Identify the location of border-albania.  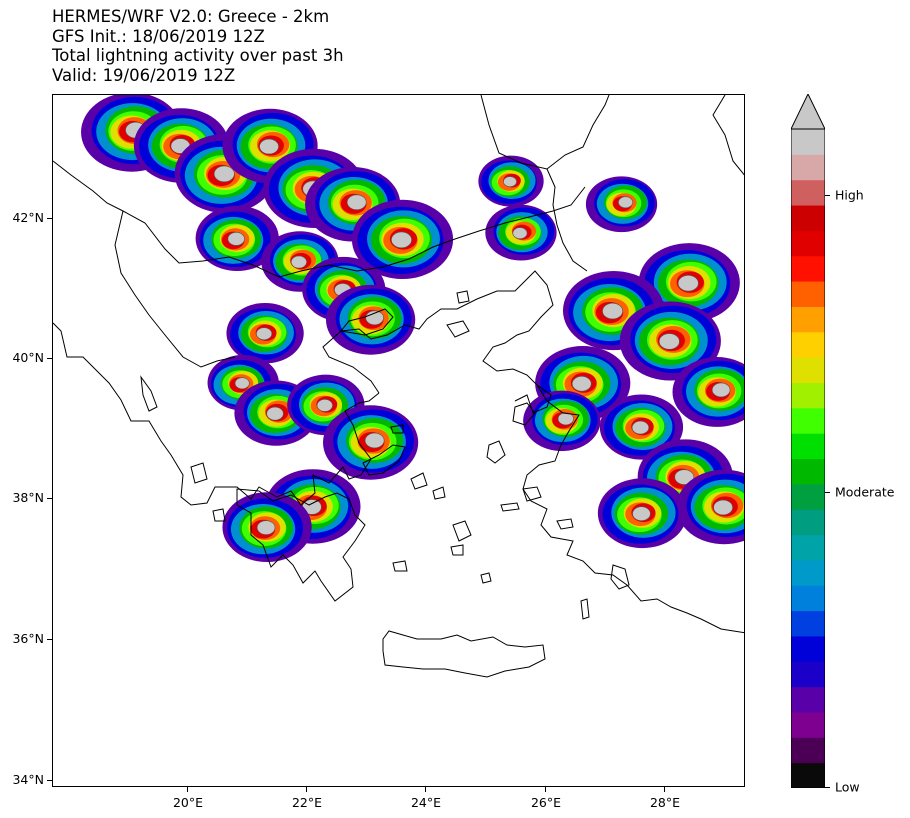
(175, 289).